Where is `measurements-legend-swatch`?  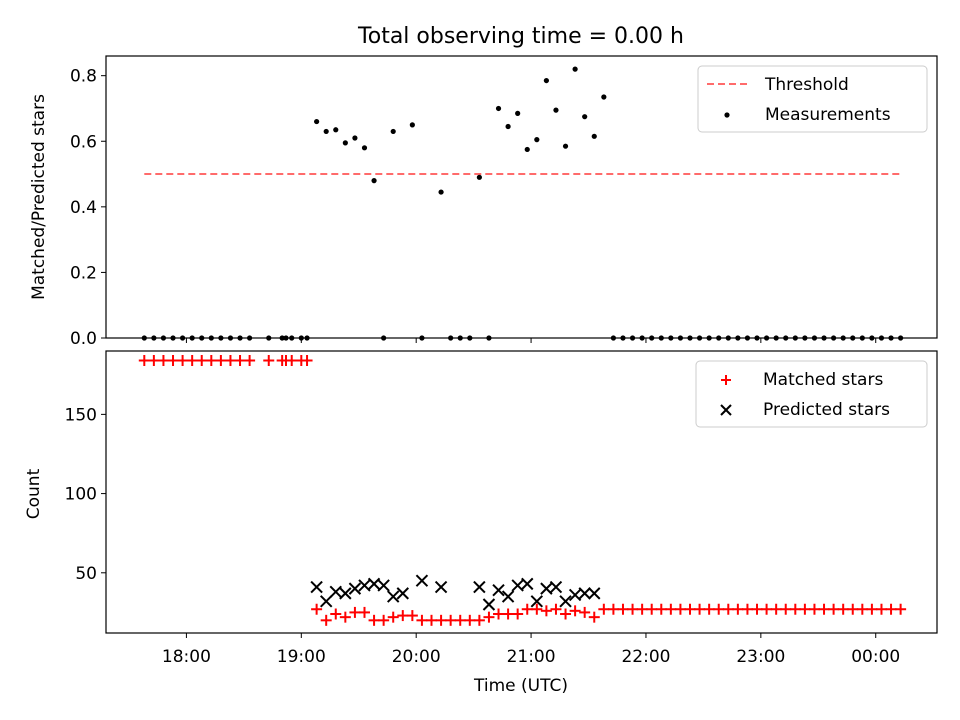
measurements-legend-swatch is located at coordinates (727, 115).